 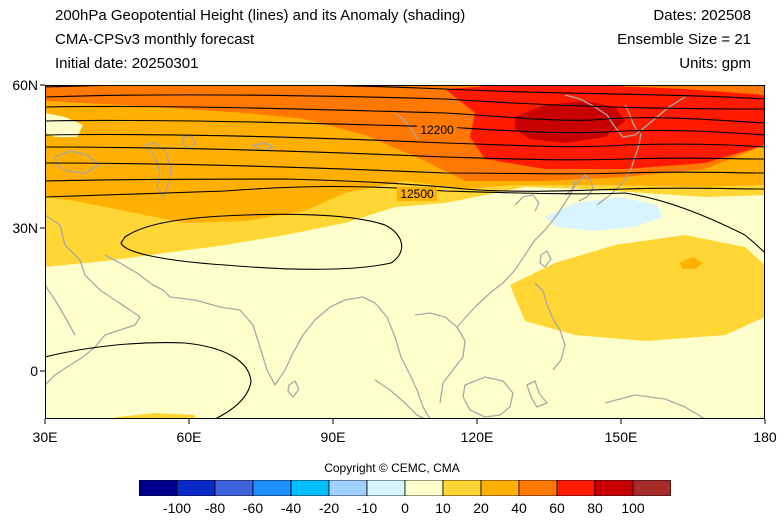 What do you see at coordinates (443, 508) in the screenshot?
I see `colorbar-label: 10` at bounding box center [443, 508].